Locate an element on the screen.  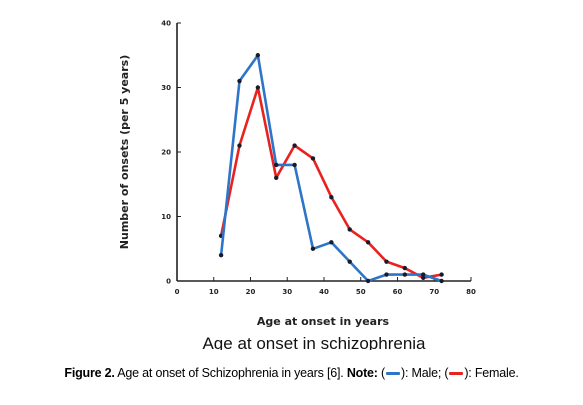
y-tick-label: 10 is located at coordinates (166, 217).